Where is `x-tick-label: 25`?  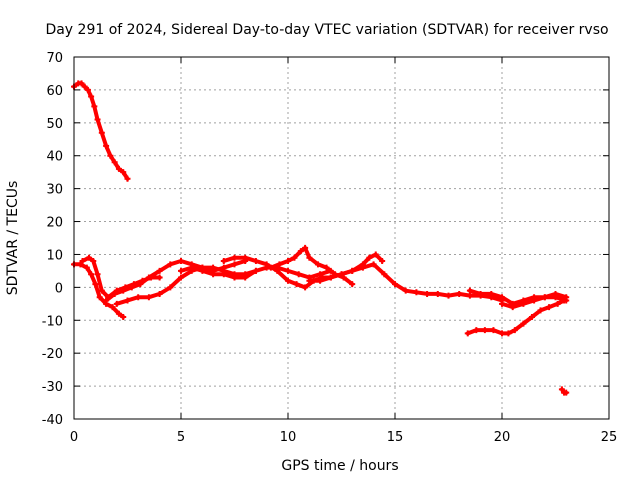 x-tick-label: 25 is located at coordinates (609, 437).